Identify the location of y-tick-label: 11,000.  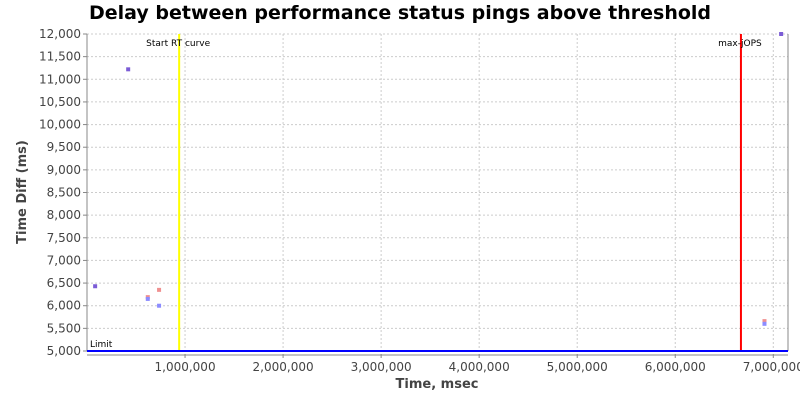
(60, 79).